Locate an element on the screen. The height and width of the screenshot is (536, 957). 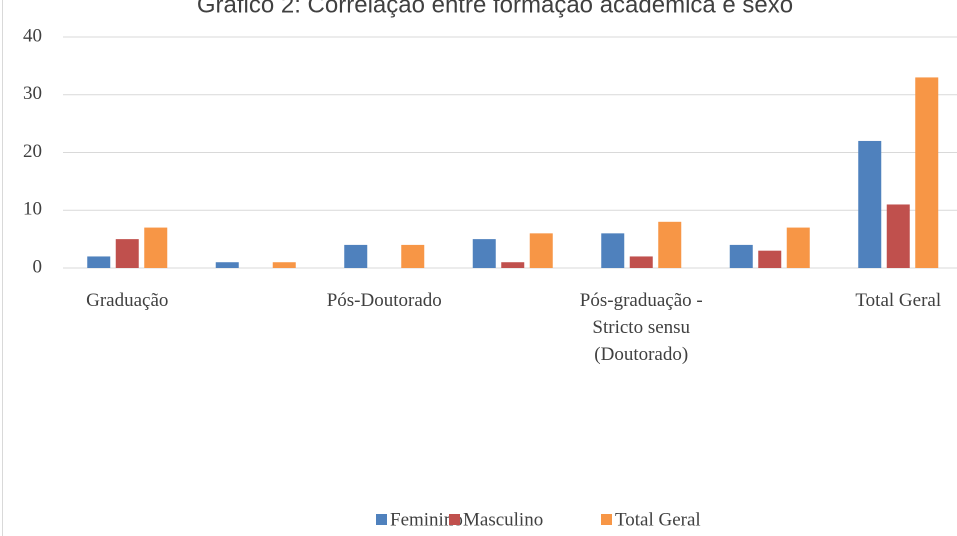
legend-label: Total Geral is located at coordinates (658, 519).